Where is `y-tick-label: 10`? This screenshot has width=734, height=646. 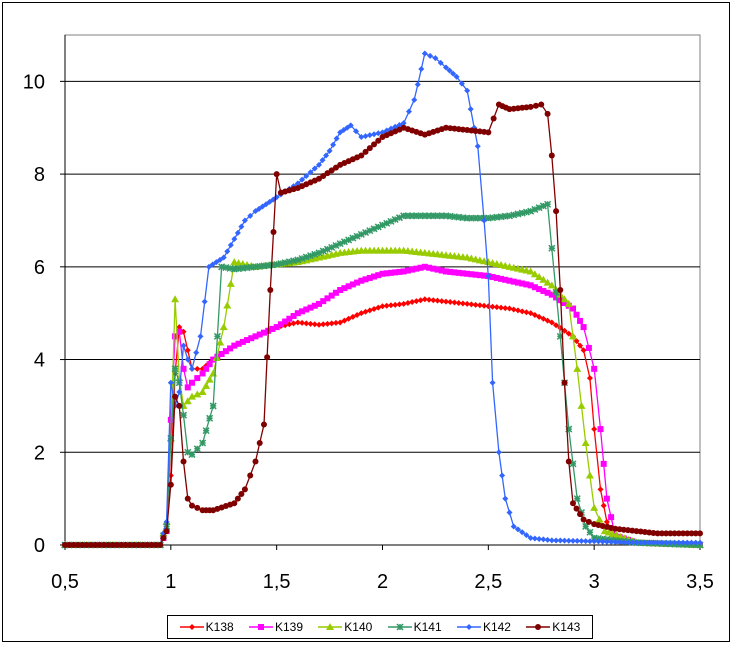
y-tick-label: 10 is located at coordinates (34, 82).